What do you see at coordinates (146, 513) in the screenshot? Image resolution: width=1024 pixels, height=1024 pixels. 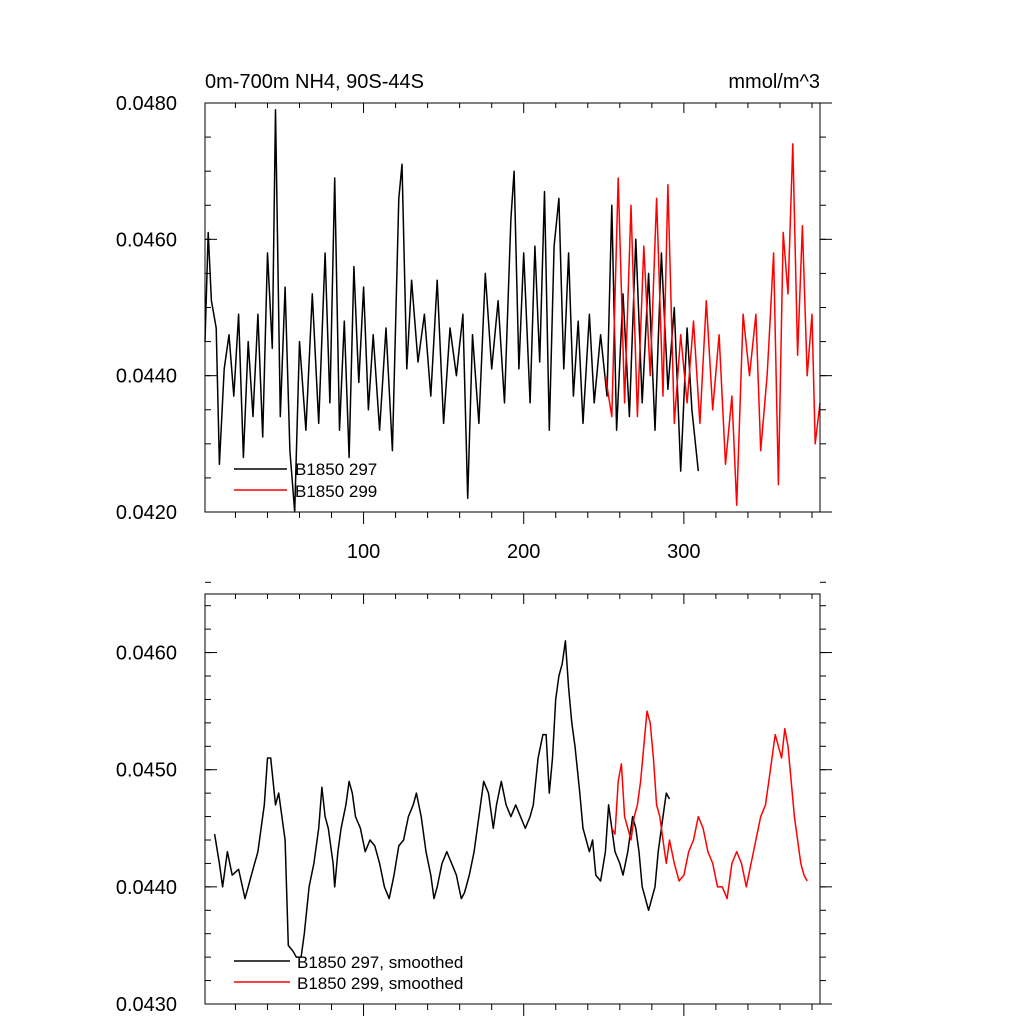 I see `top-y-tick-label: 0.0420` at bounding box center [146, 513].